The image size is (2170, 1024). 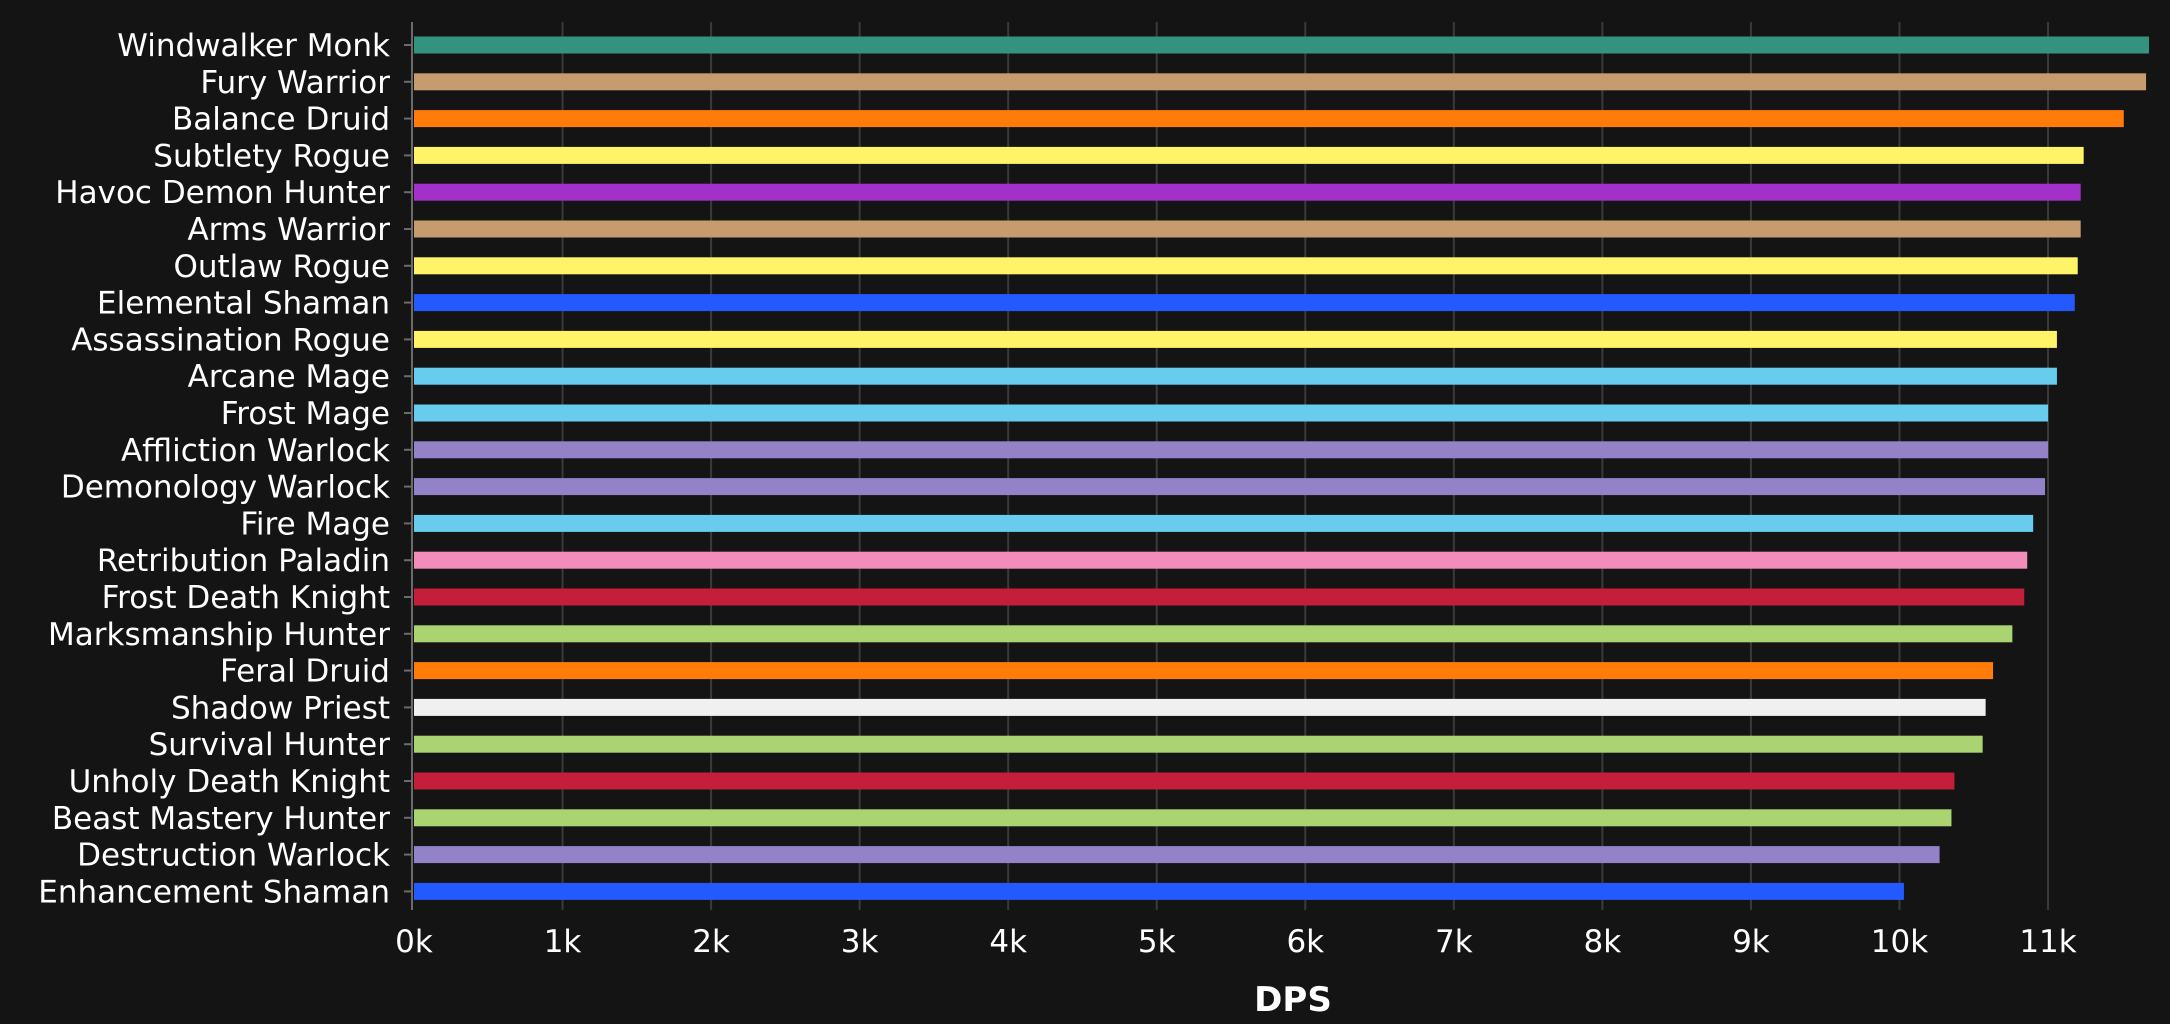 I want to click on category-label: Unholy Death Knight, so click(x=229, y=782).